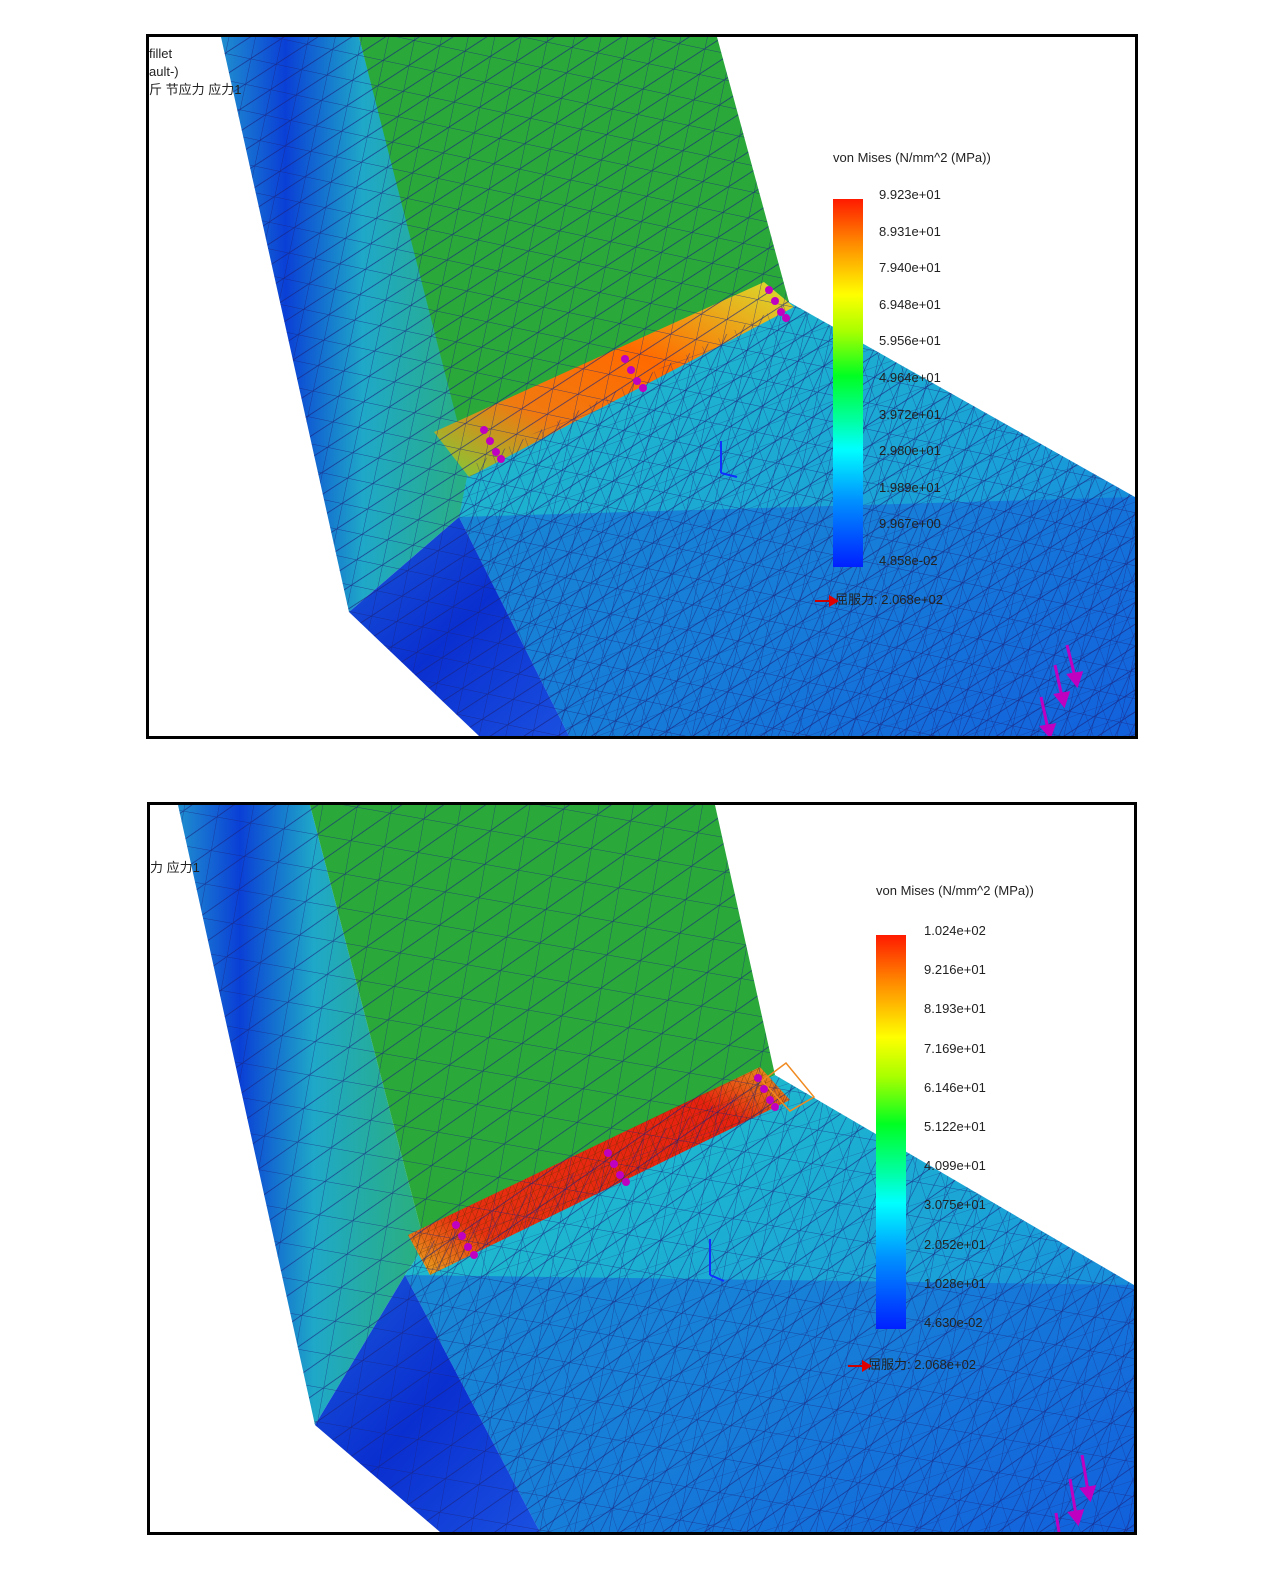  What do you see at coordinates (955, 1087) in the screenshot?
I see `legend-tick-label: 6.146e+01` at bounding box center [955, 1087].